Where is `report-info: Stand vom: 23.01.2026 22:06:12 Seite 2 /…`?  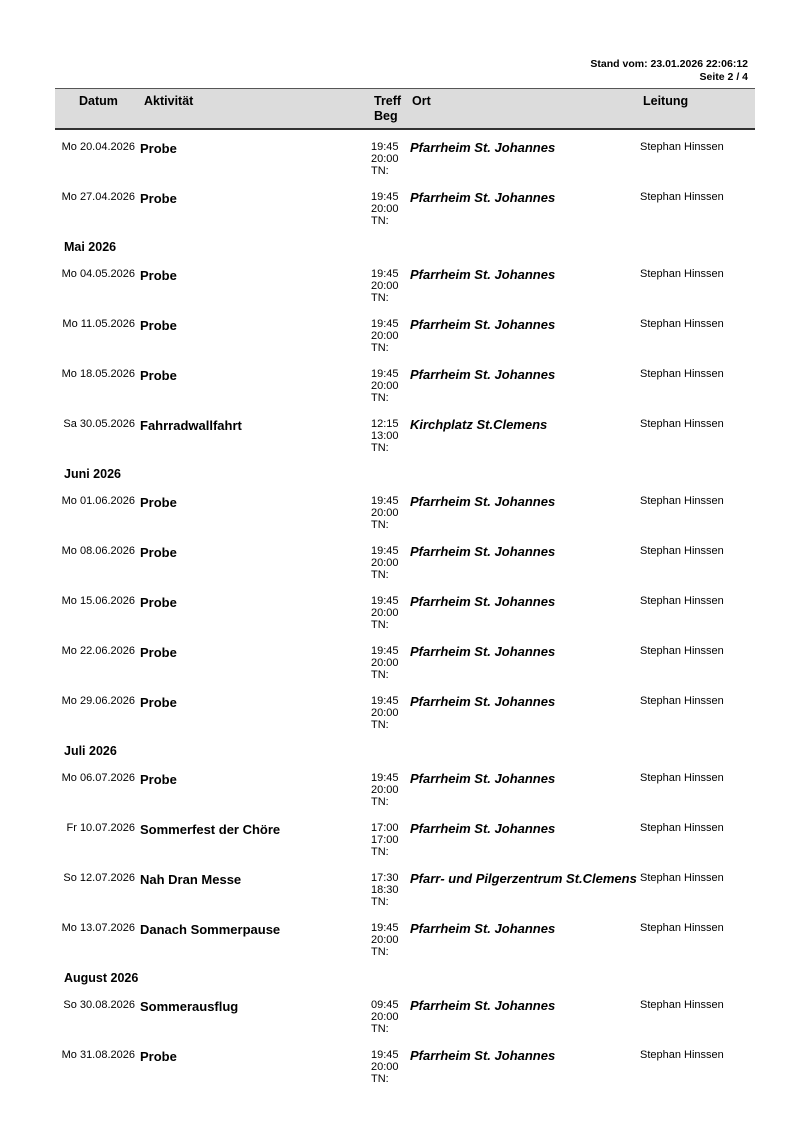 report-info: Stand vom: 23.01.2026 22:06:12 Seite 2 /… is located at coordinates (669, 71).